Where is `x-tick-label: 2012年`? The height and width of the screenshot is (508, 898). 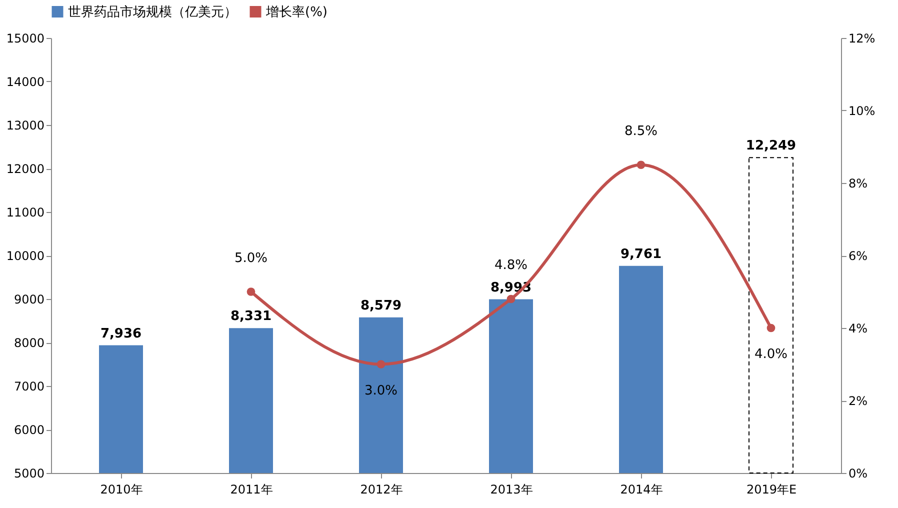
x-tick-label: 2012年 is located at coordinates (381, 489).